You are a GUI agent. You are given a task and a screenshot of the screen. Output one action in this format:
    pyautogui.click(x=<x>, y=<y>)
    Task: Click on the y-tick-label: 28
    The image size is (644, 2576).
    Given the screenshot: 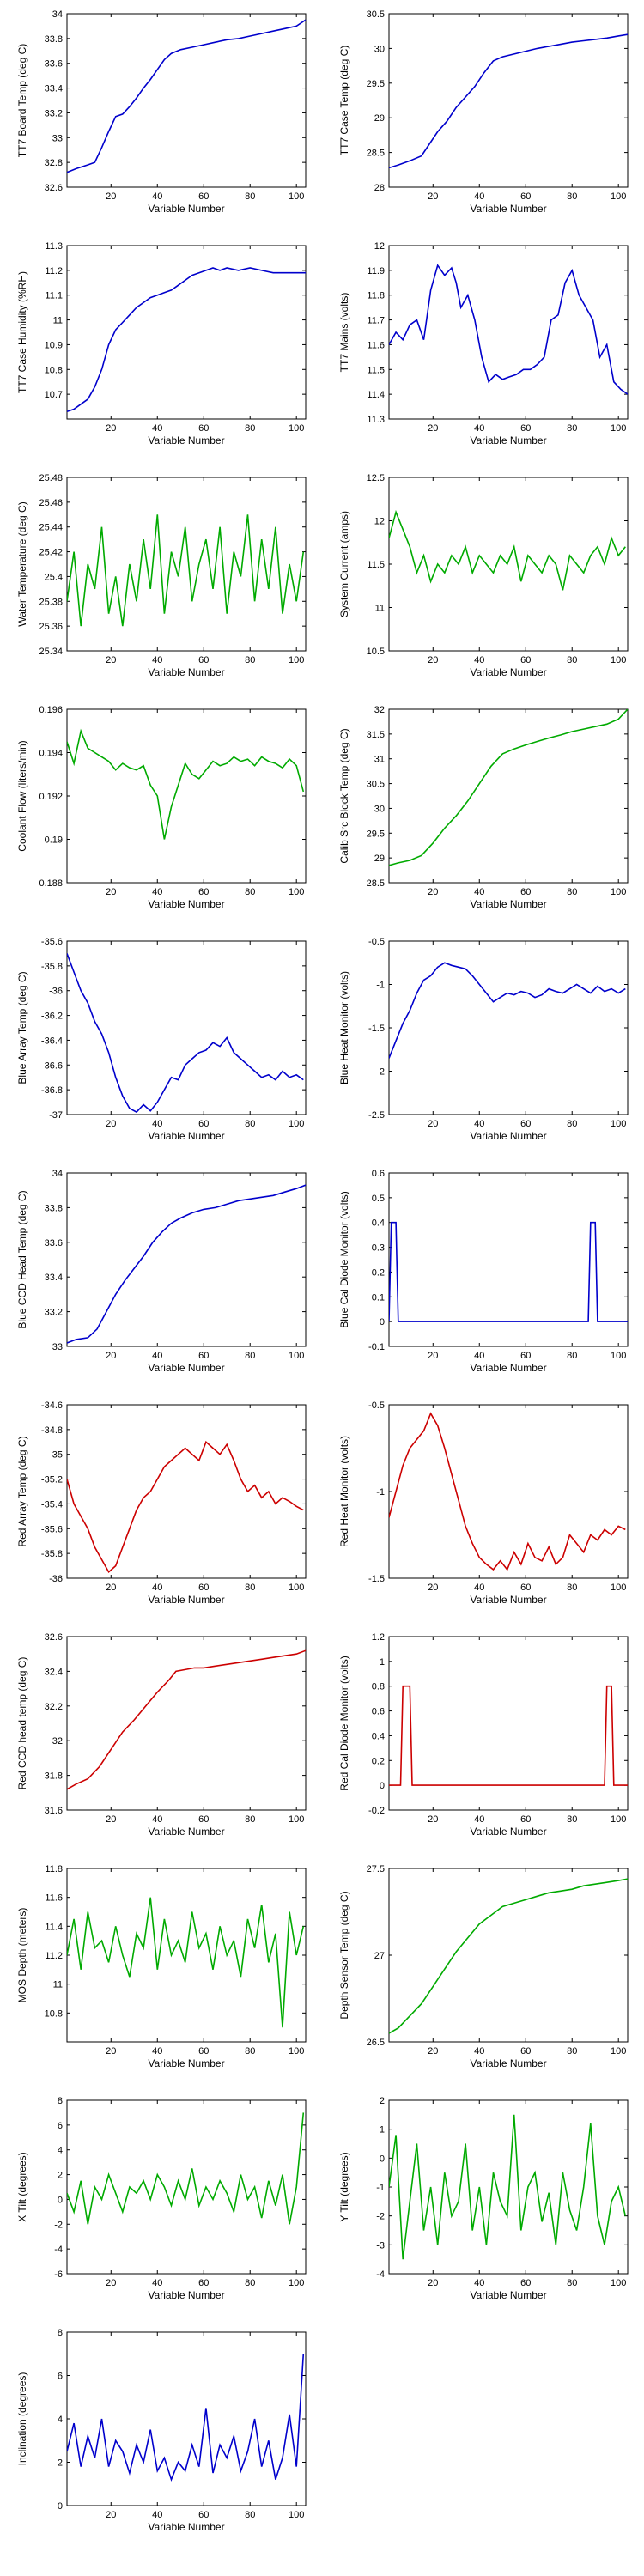 What is the action you would take?
    pyautogui.click(x=379, y=188)
    